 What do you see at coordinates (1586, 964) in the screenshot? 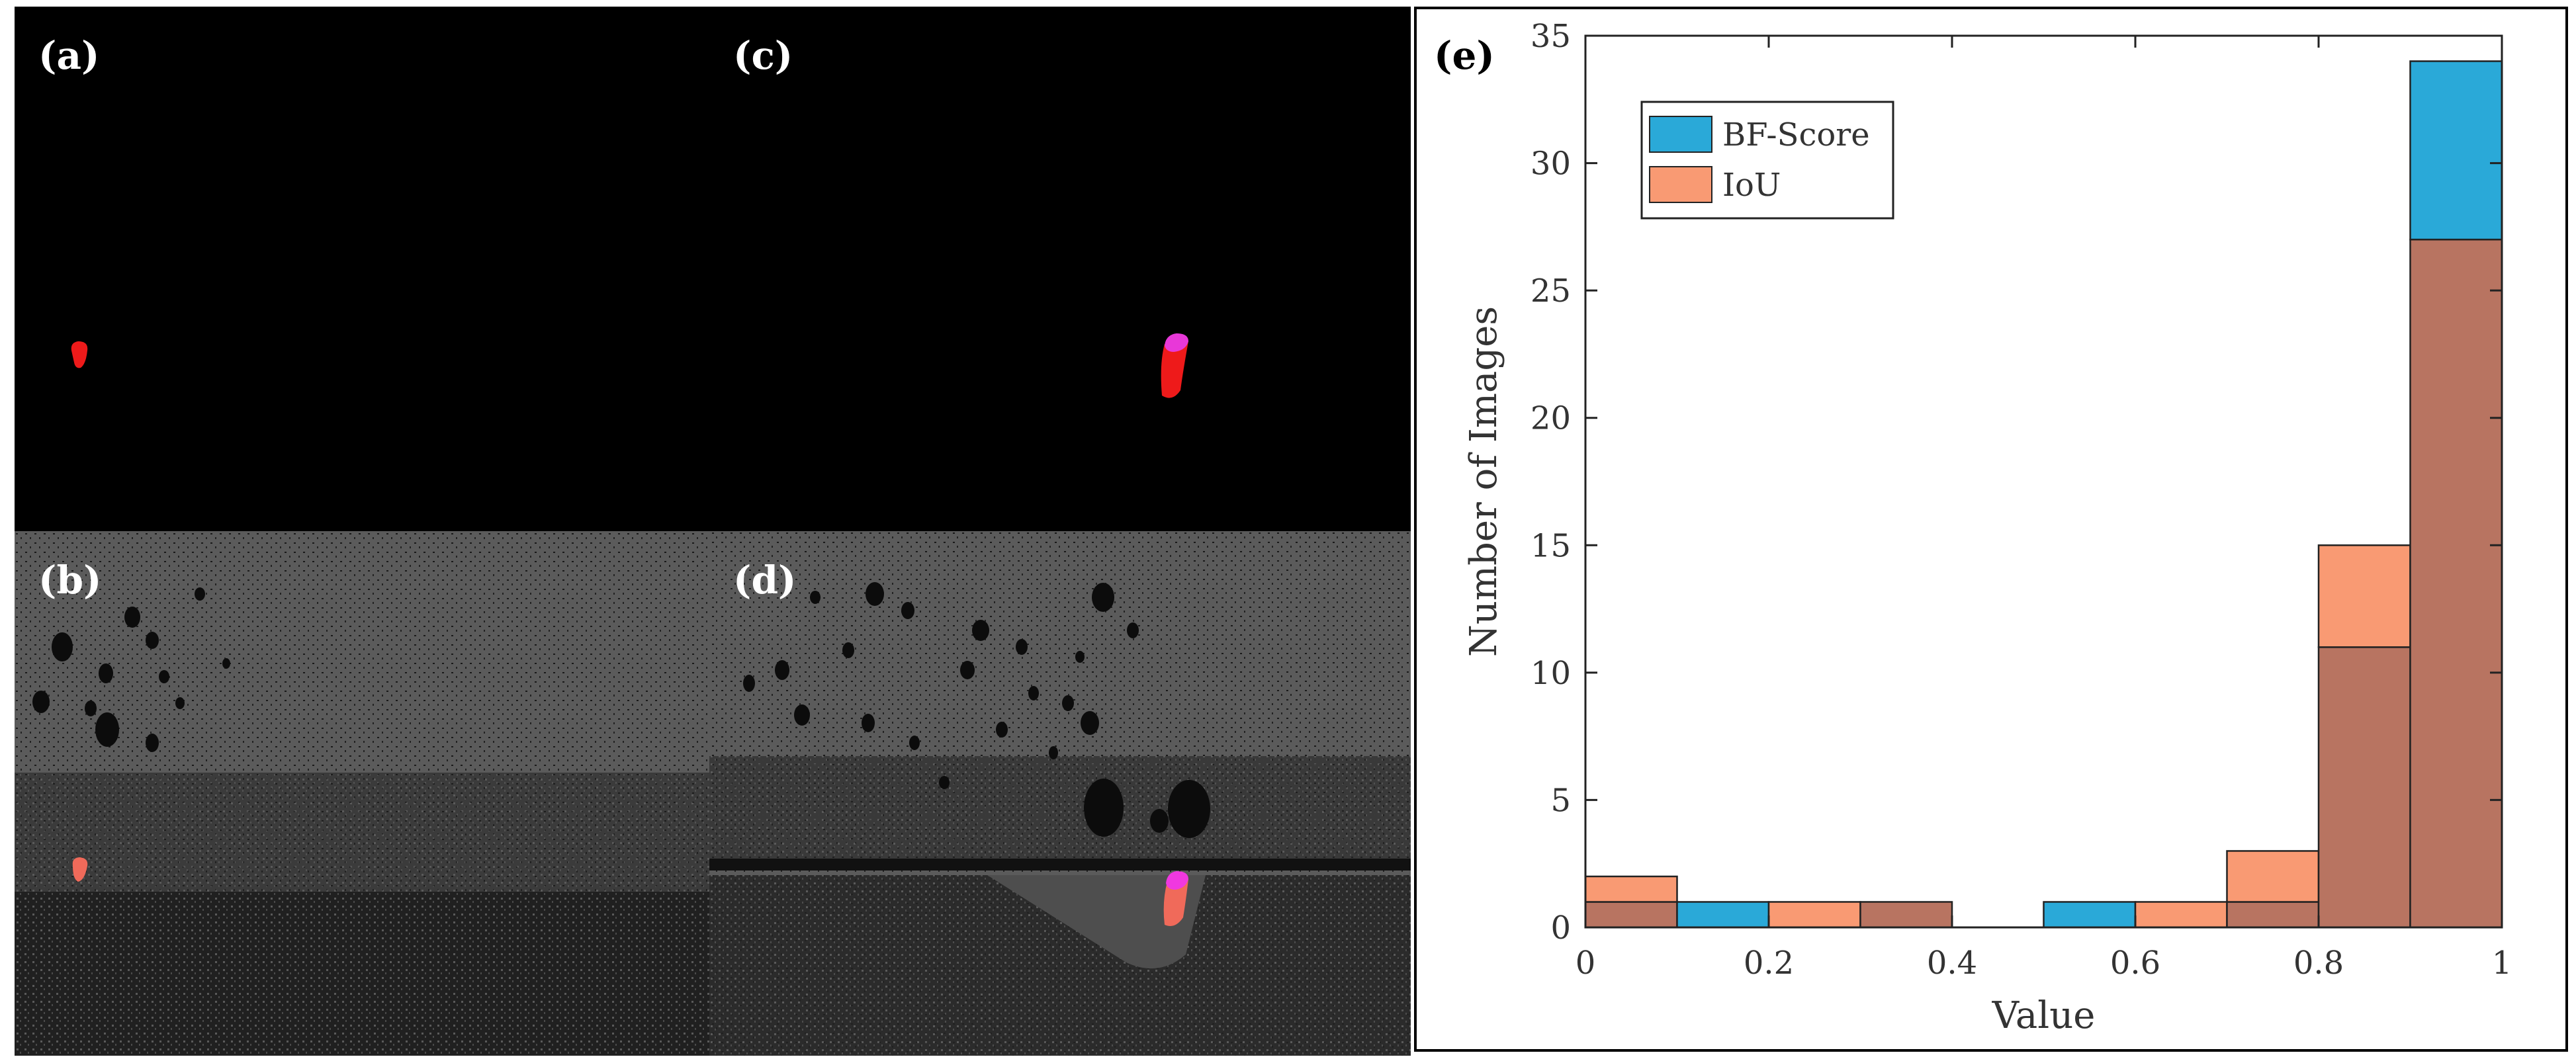
I see `x-tick-label: 0` at bounding box center [1586, 964].